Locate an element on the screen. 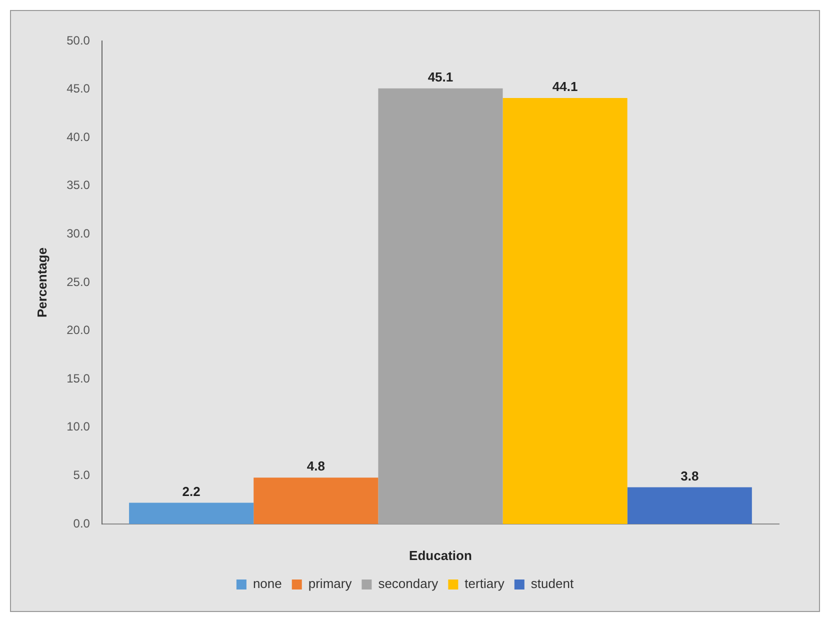 The height and width of the screenshot is (625, 830). y-tick-label: 20.0 is located at coordinates (78, 330).